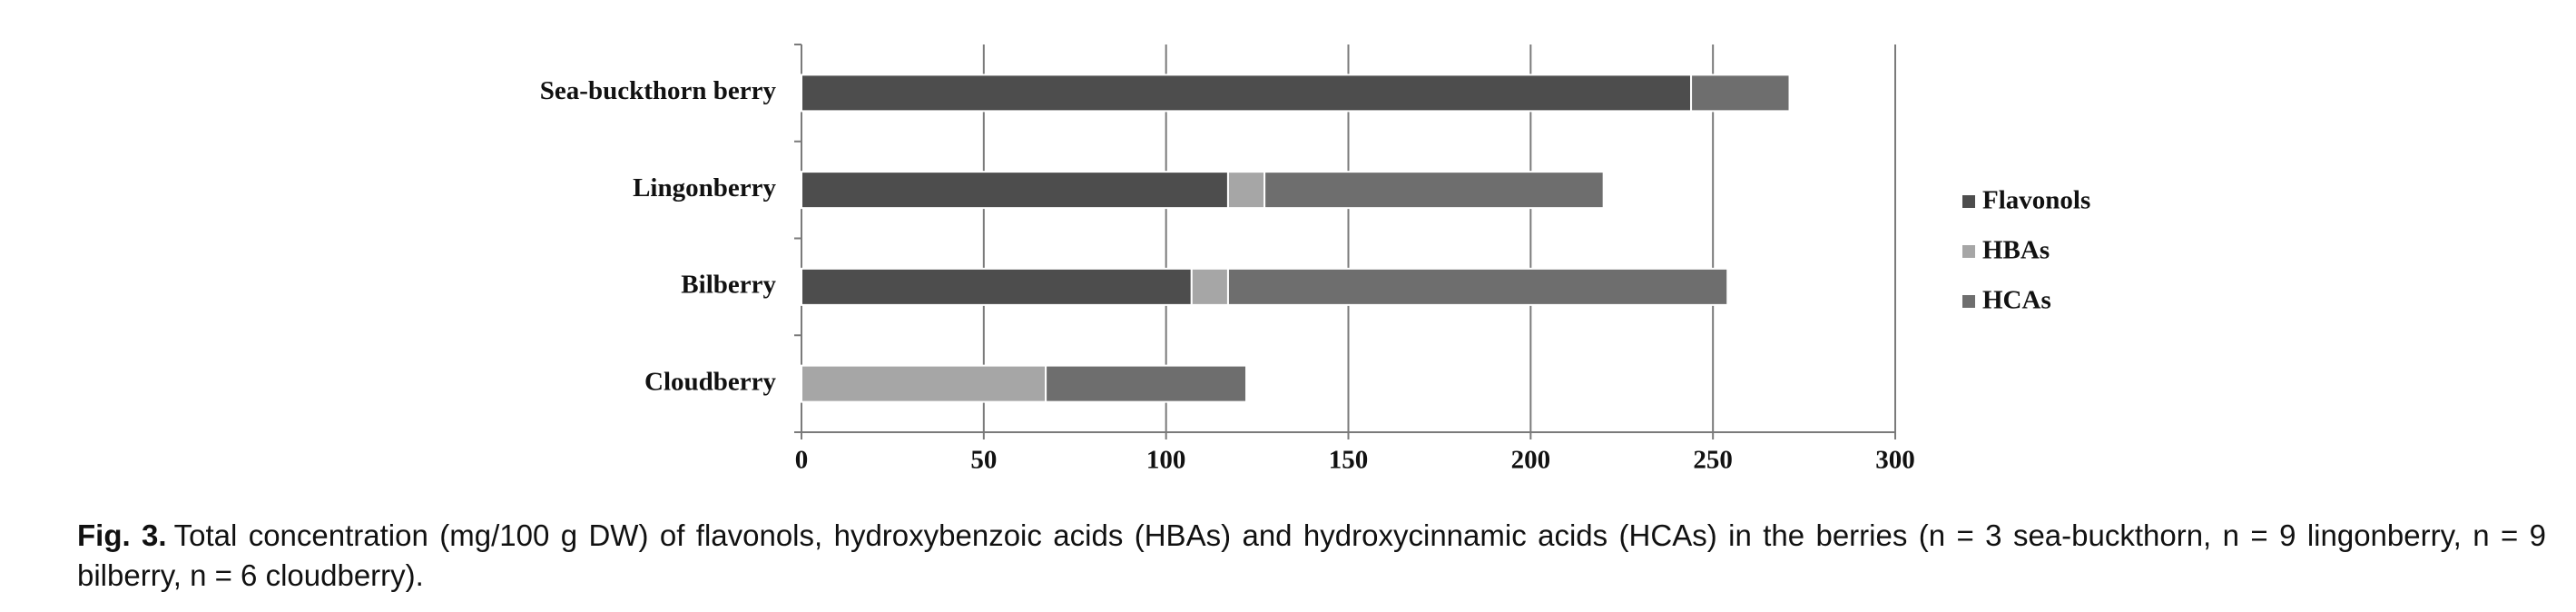 Image resolution: width=2576 pixels, height=612 pixels. I want to click on y-tick-label: Sea-buckthorn berry, so click(658, 91).